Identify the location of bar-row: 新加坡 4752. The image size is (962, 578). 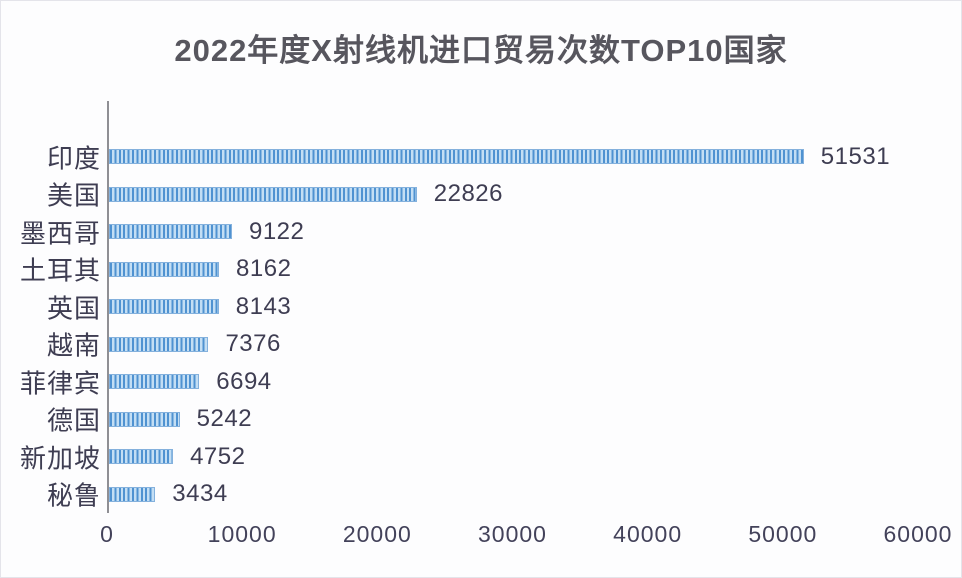
(469, 457).